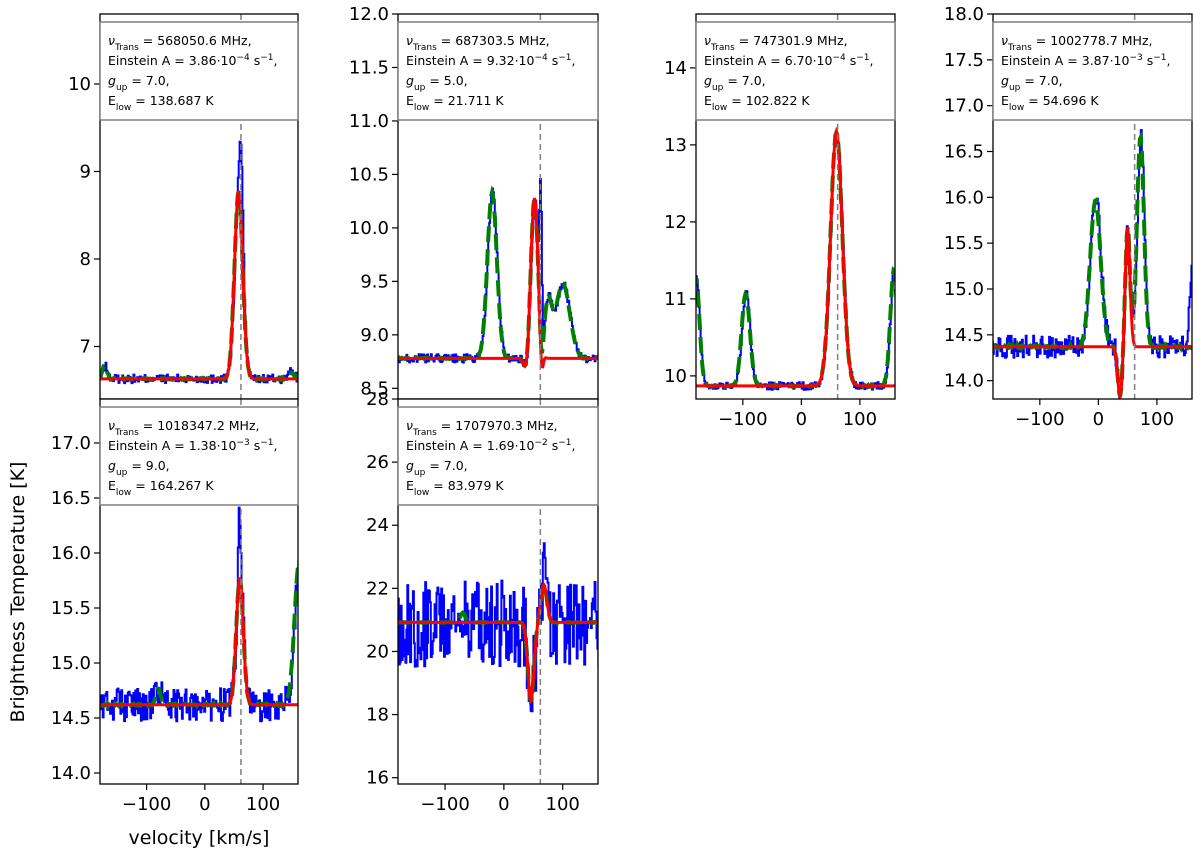 The image size is (1200, 859). I want to click on einstein-label: Einstein A = 3.86·10−4 s−1,, so click(193, 60).